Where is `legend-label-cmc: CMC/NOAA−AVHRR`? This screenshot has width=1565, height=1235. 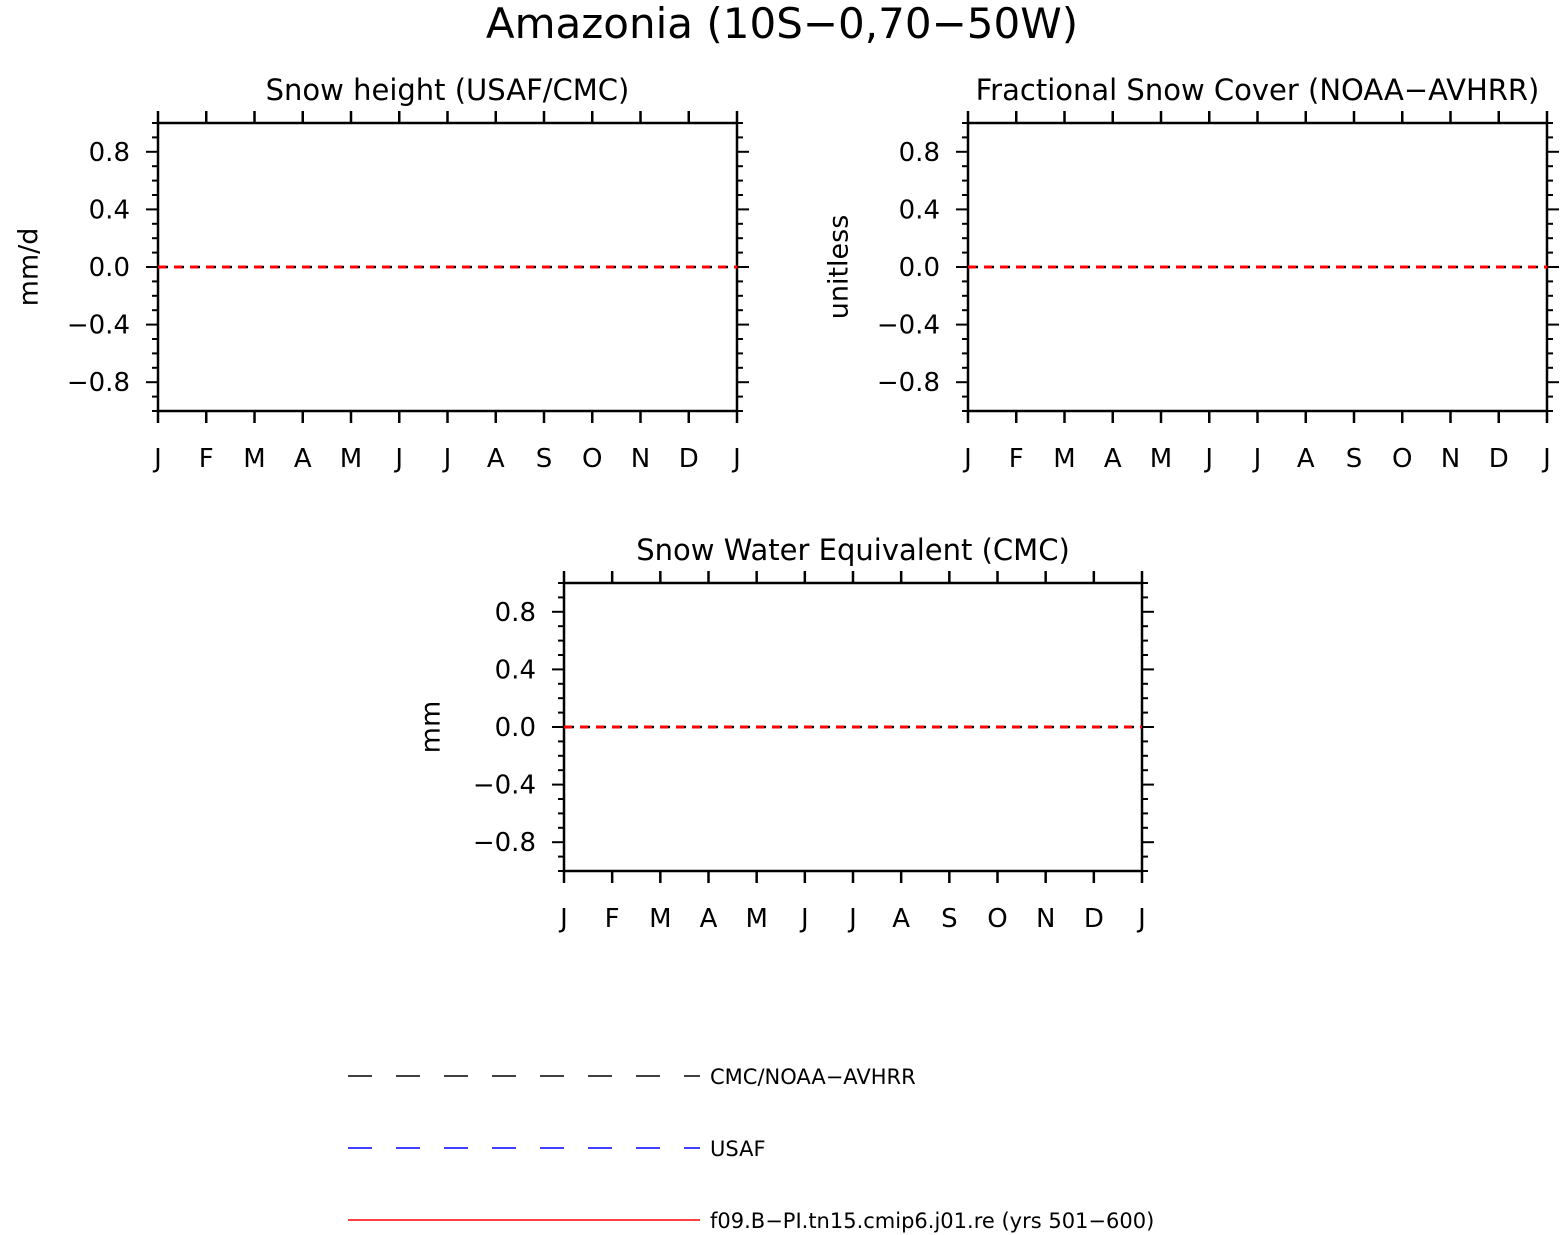 legend-label-cmc: CMC/NOAA−AVHRR is located at coordinates (813, 1077).